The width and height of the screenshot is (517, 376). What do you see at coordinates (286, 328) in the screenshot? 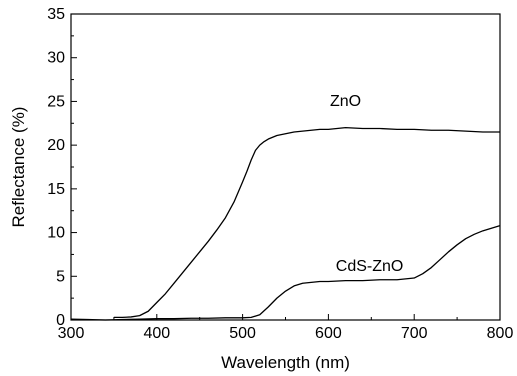
I see `x-ticks: 300 400 500 600 700 800` at bounding box center [286, 328].